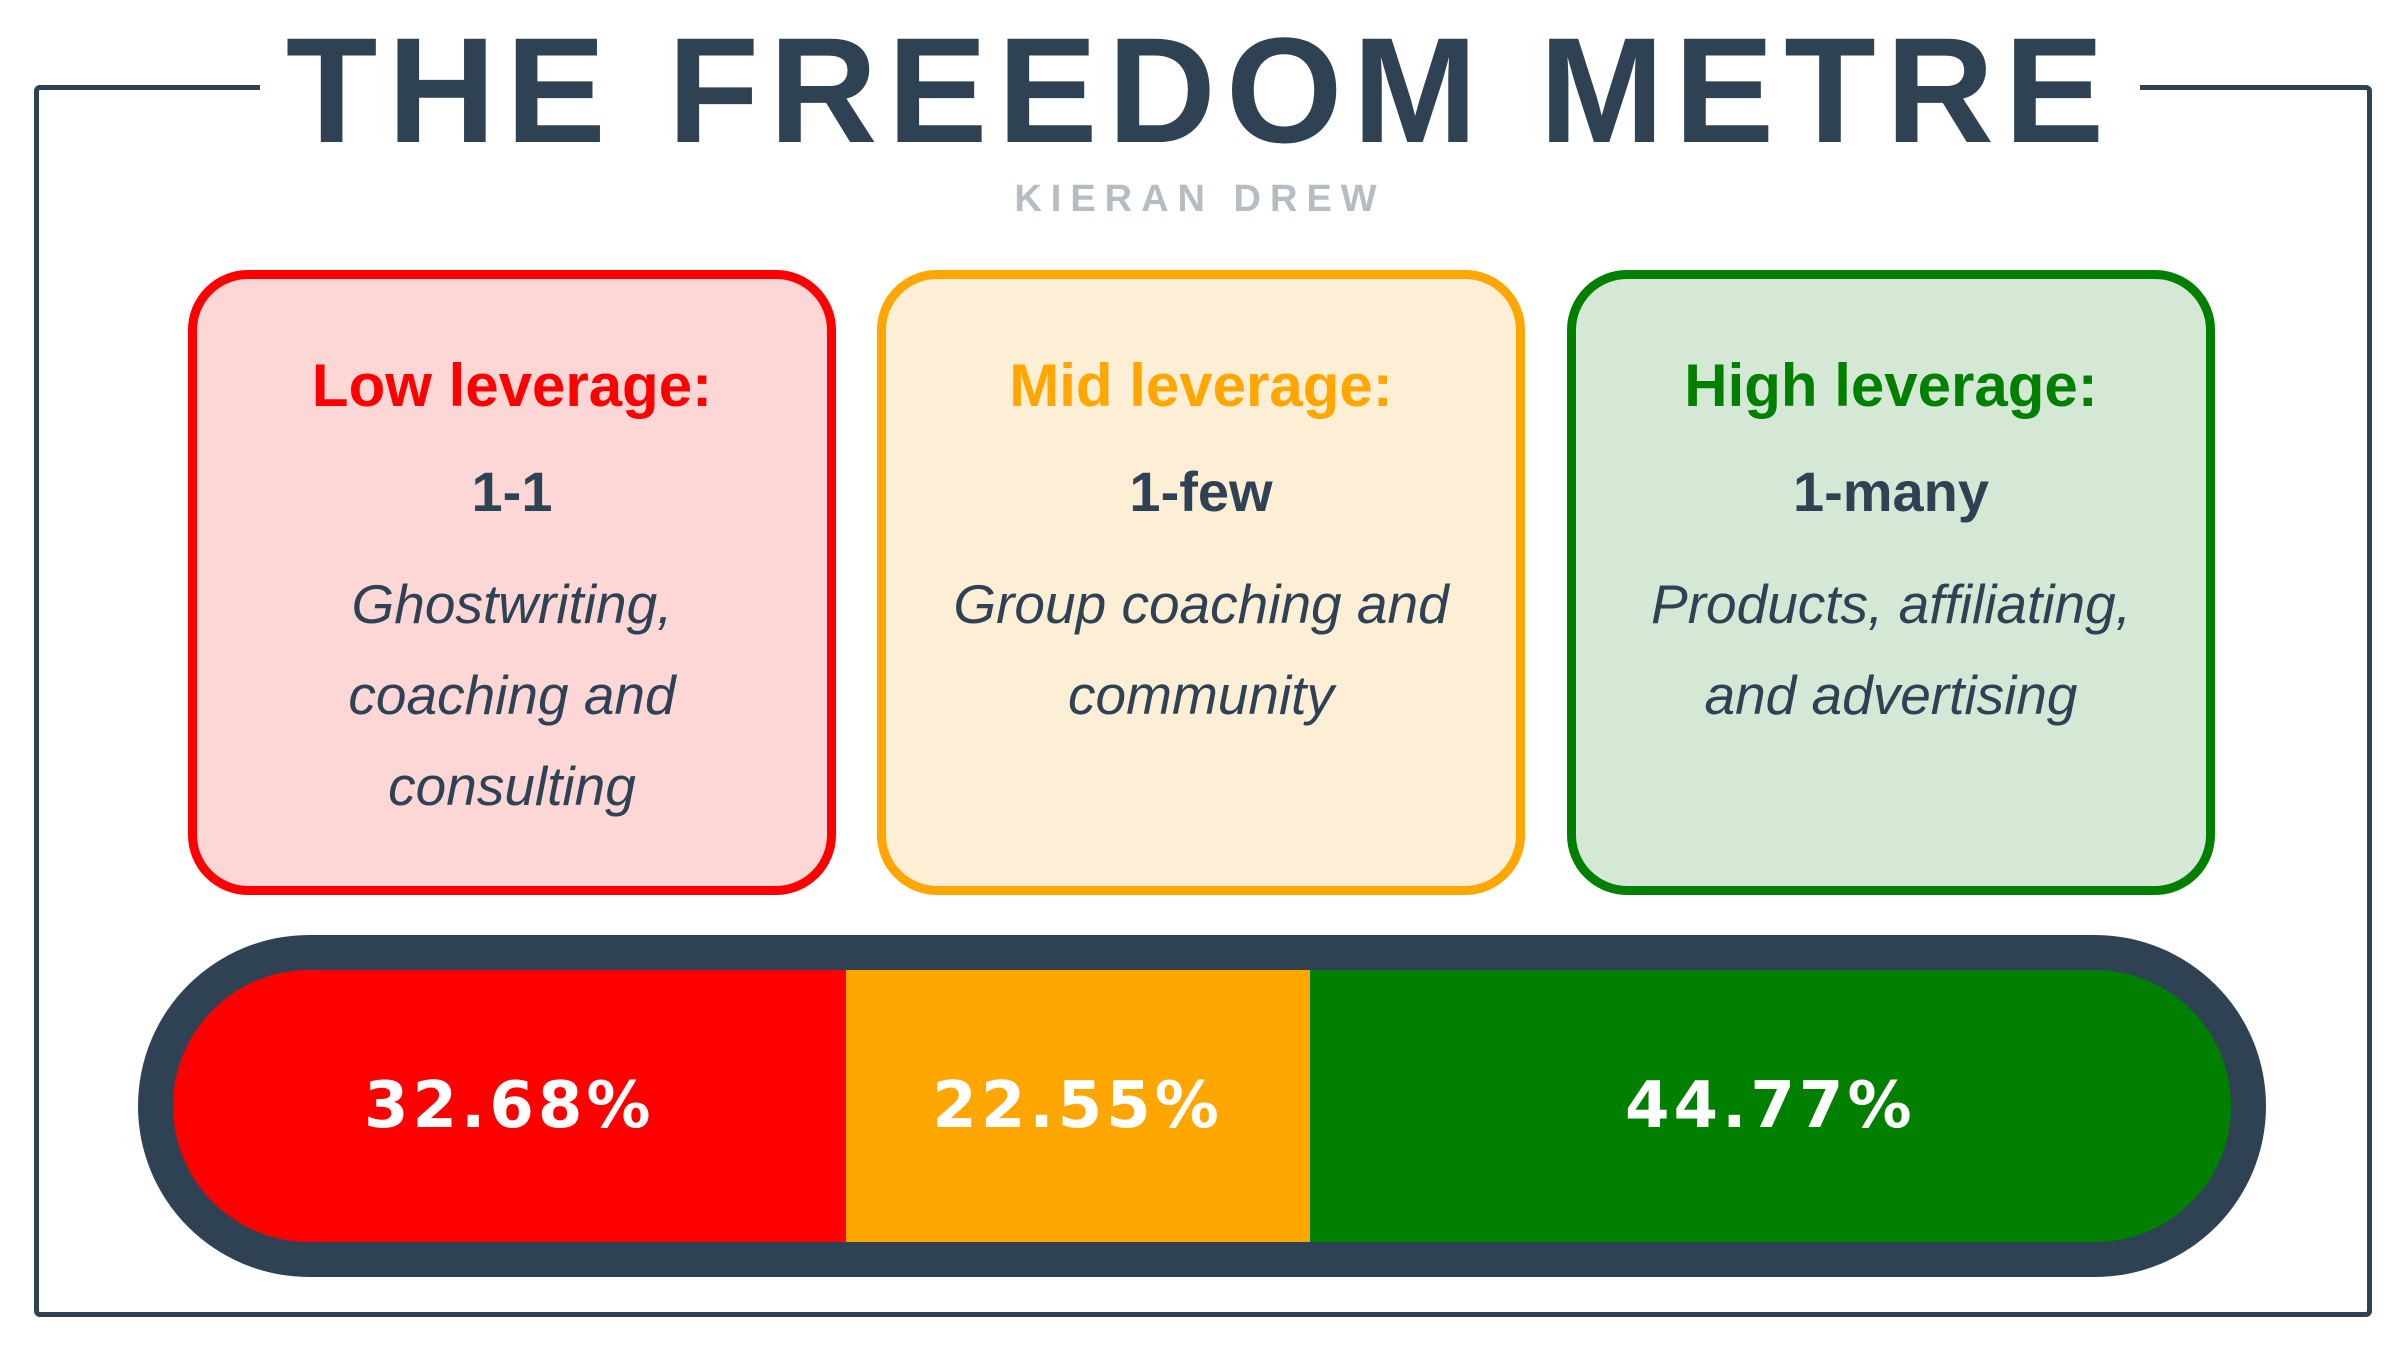 The width and height of the screenshot is (2400, 1350). Describe the element at coordinates (1891, 491) in the screenshot. I see `card-ratio: 1-many` at that location.